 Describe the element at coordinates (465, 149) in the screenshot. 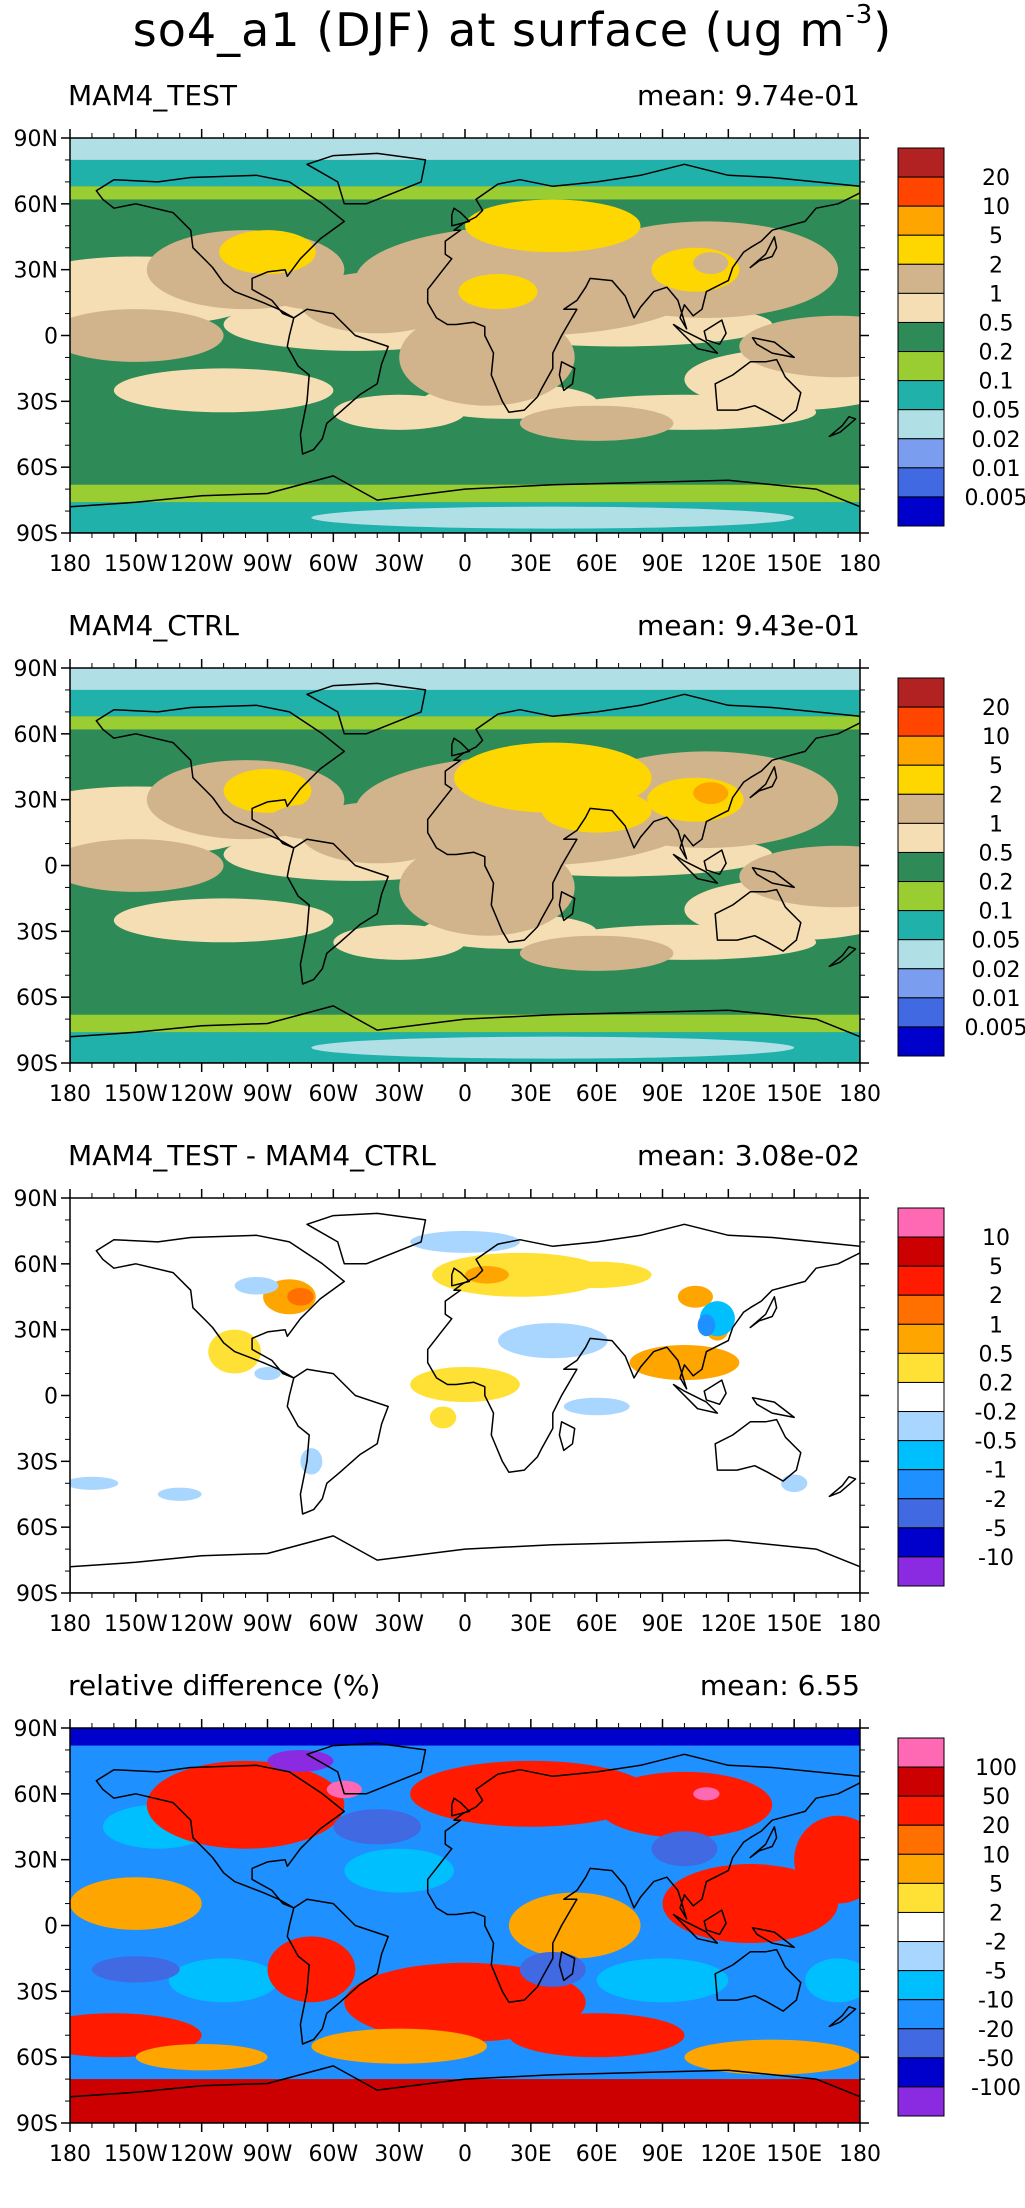

I see `field-arctic-low` at that location.